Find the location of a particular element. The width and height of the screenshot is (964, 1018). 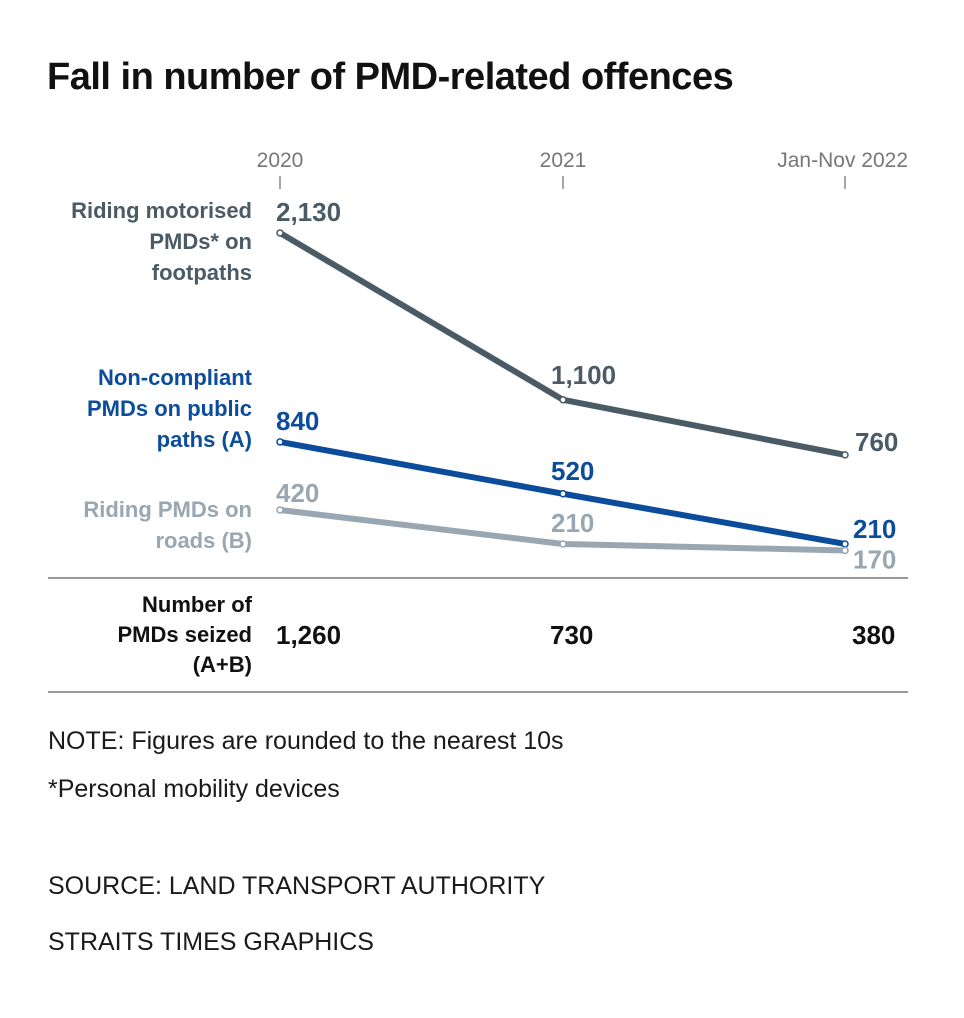

series-label-public-paths: Non-compliant PMDs on public paths (A) is located at coordinates (169, 408).